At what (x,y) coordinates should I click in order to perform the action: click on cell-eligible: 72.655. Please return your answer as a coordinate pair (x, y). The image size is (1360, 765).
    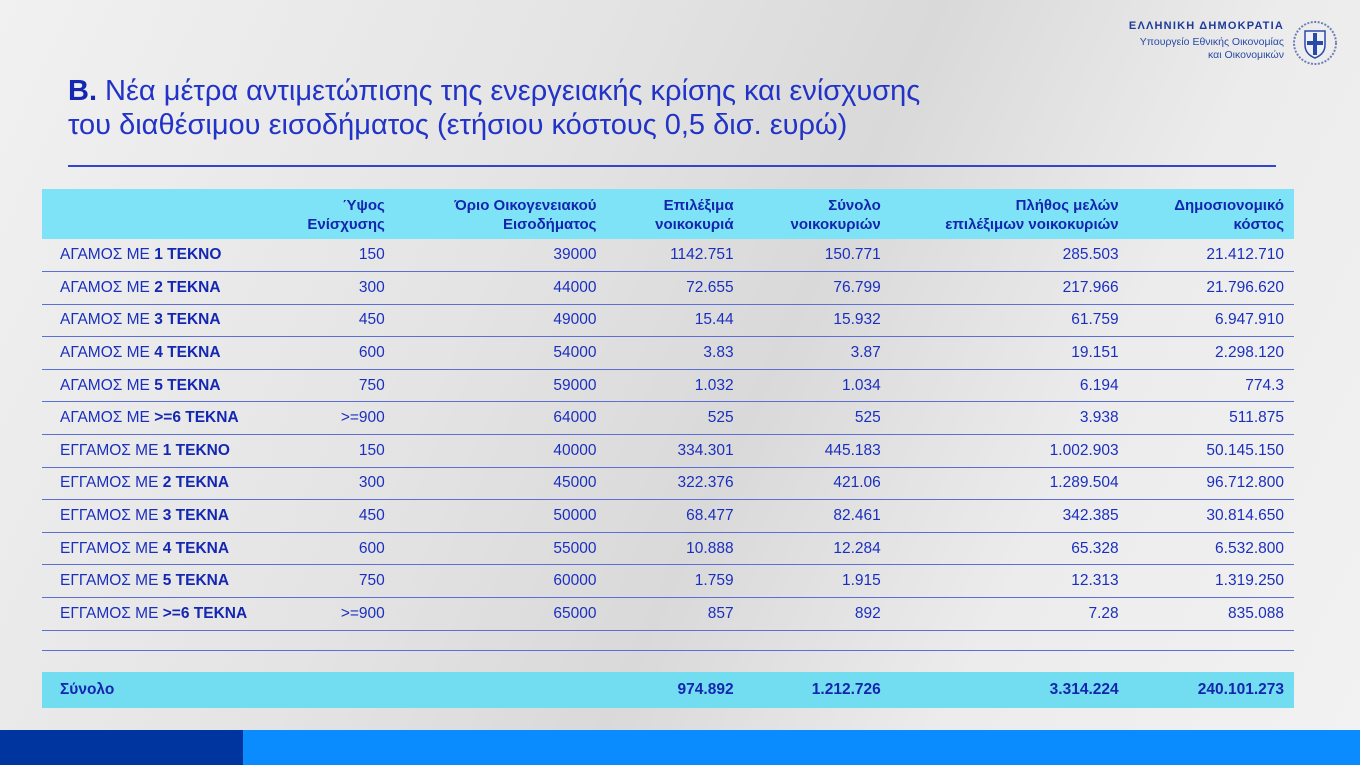
    Looking at the image, I should click on (675, 288).